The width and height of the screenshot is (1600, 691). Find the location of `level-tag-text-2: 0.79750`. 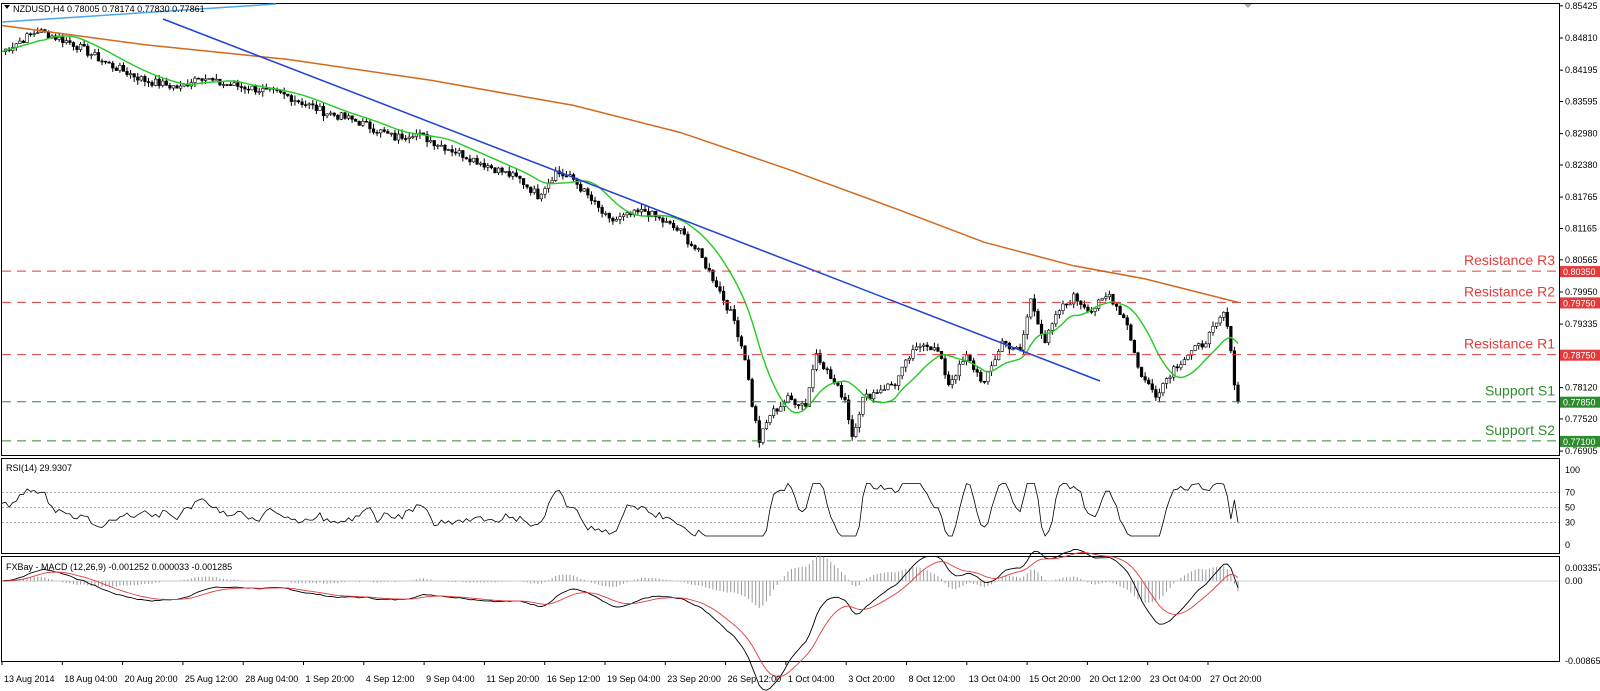

level-tag-text-2: 0.79750 is located at coordinates (1579, 303).